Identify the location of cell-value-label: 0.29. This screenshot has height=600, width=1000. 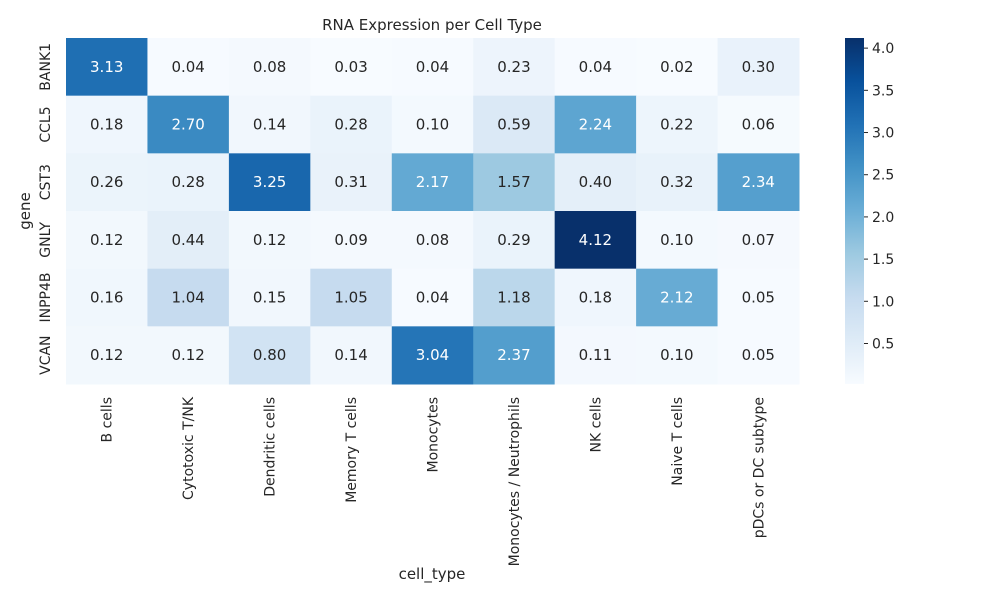
(513, 240).